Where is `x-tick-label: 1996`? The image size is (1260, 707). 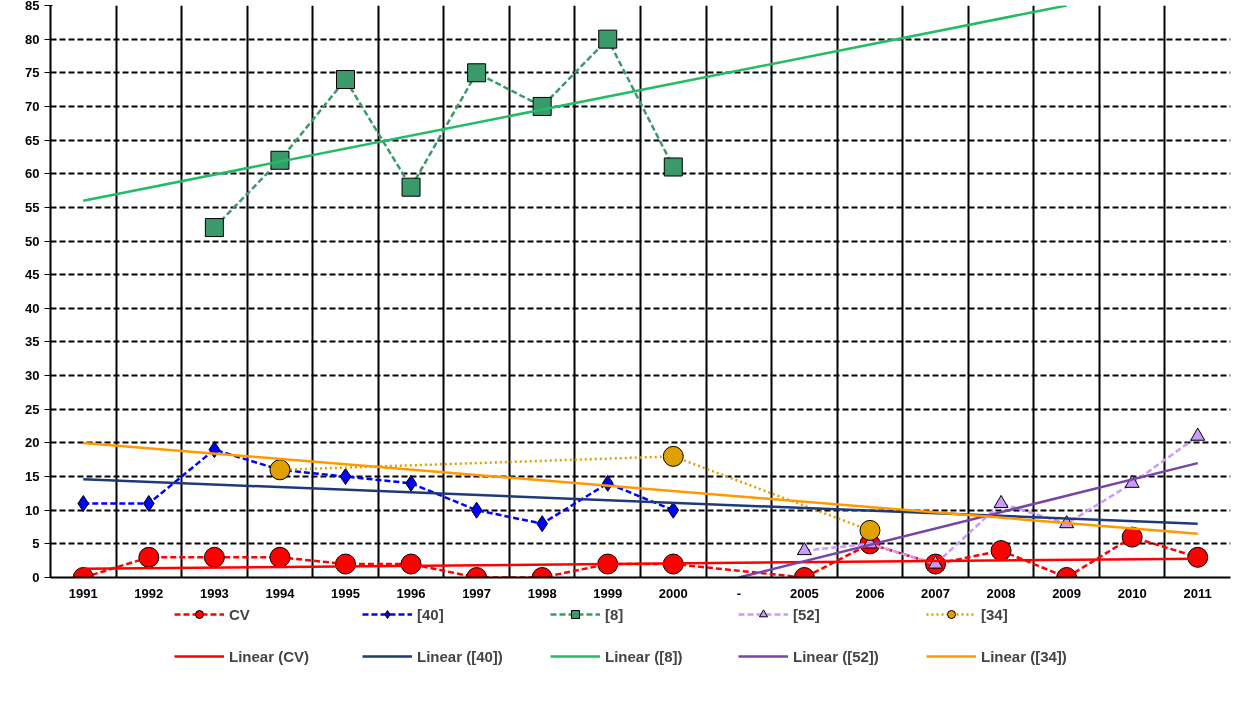
x-tick-label: 1996 is located at coordinates (411, 593).